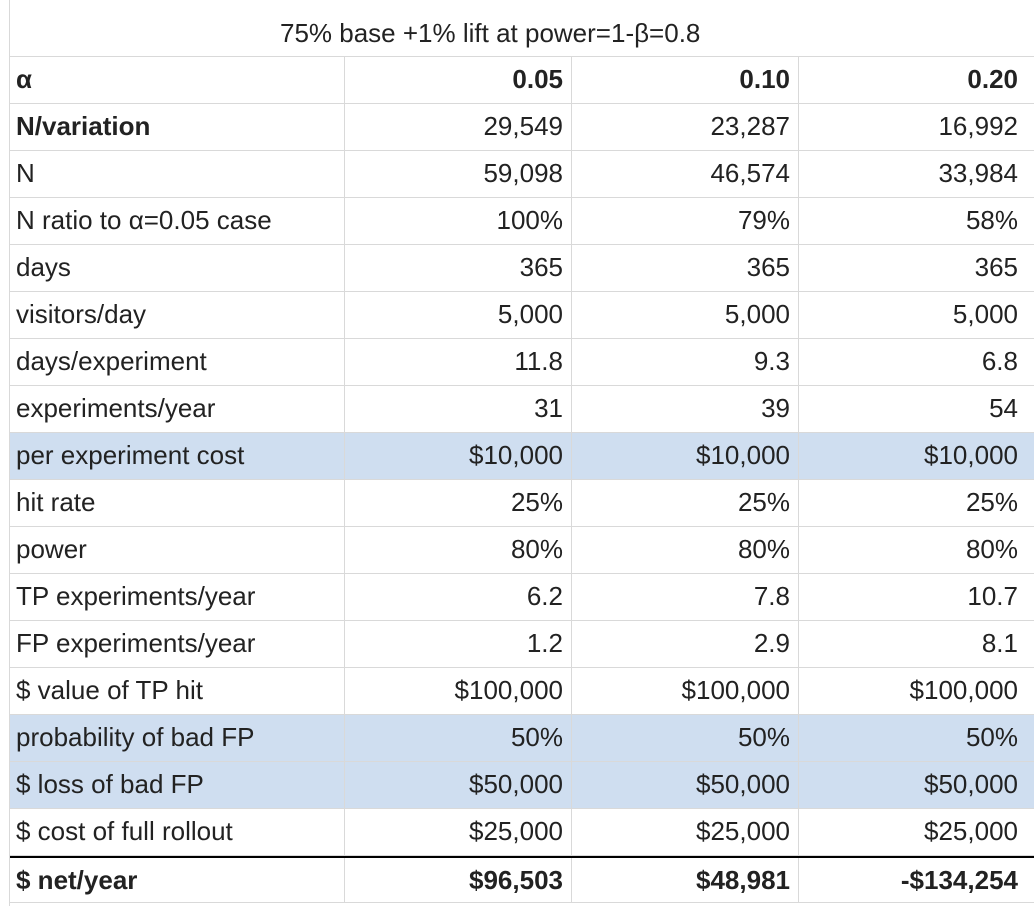 The width and height of the screenshot is (1034, 906). What do you see at coordinates (177, 503) in the screenshot?
I see `row-label: hit rate` at bounding box center [177, 503].